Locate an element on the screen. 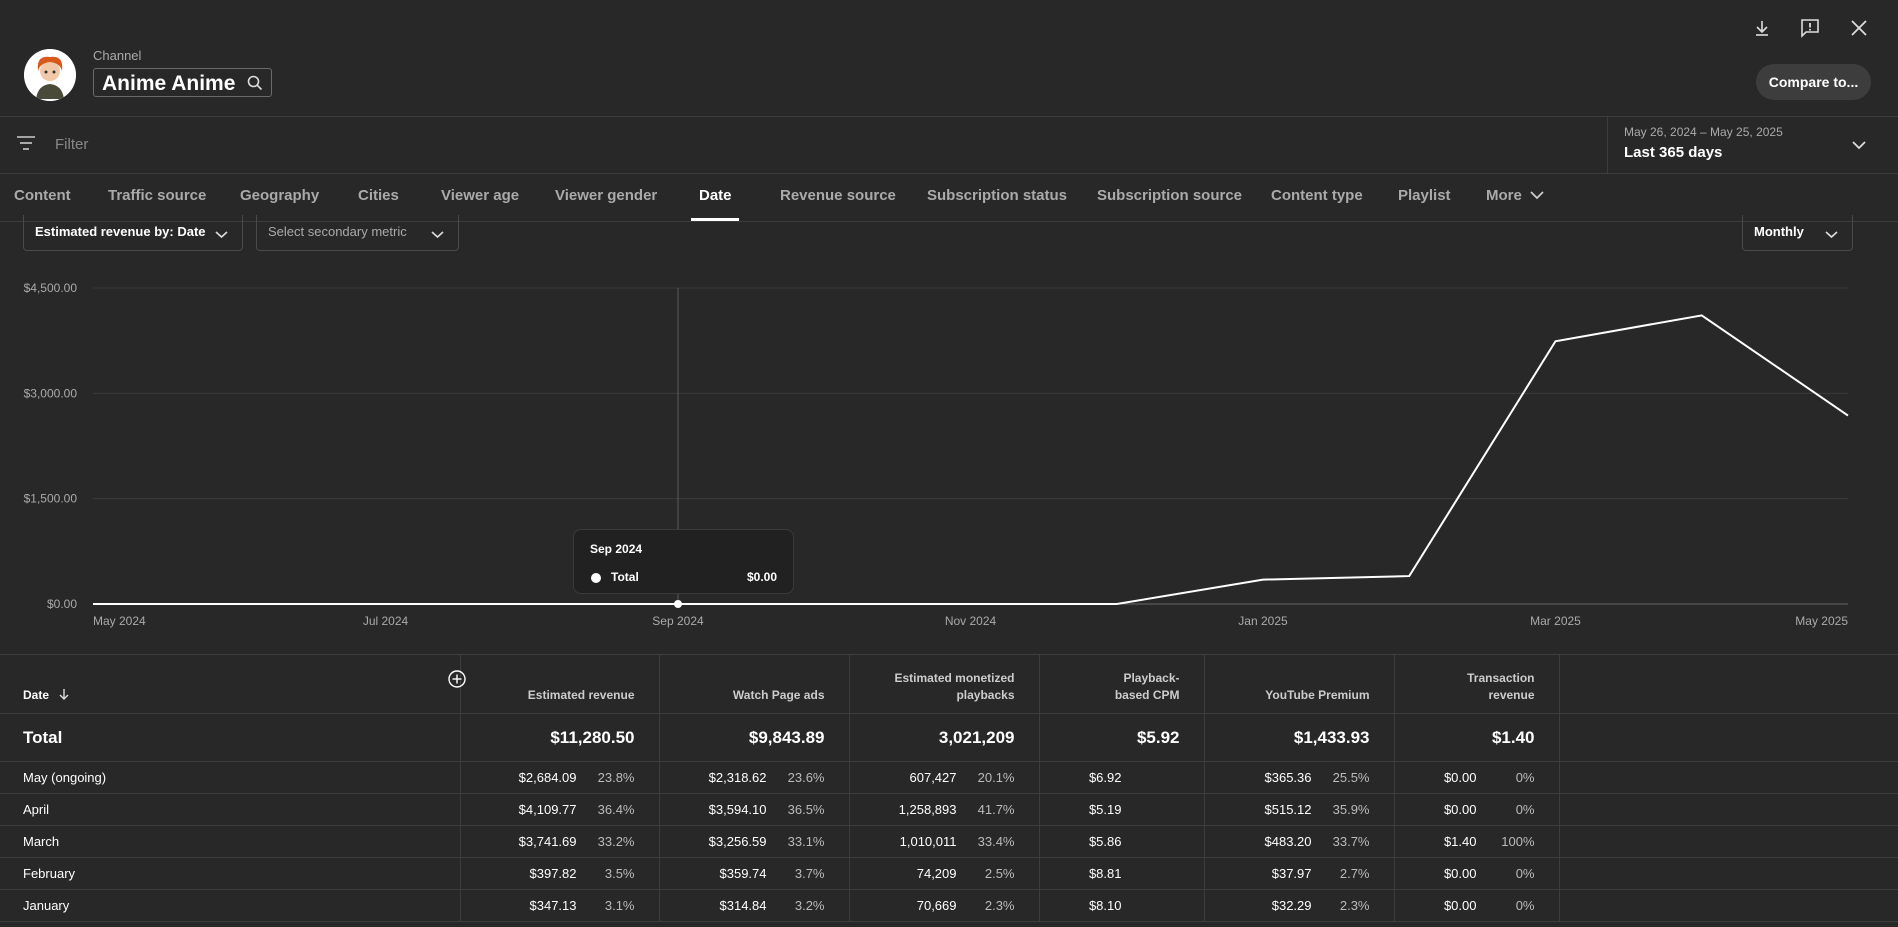 This screenshot has height=927, width=1898. tab-revenue-source: Revenue source is located at coordinates (838, 195).